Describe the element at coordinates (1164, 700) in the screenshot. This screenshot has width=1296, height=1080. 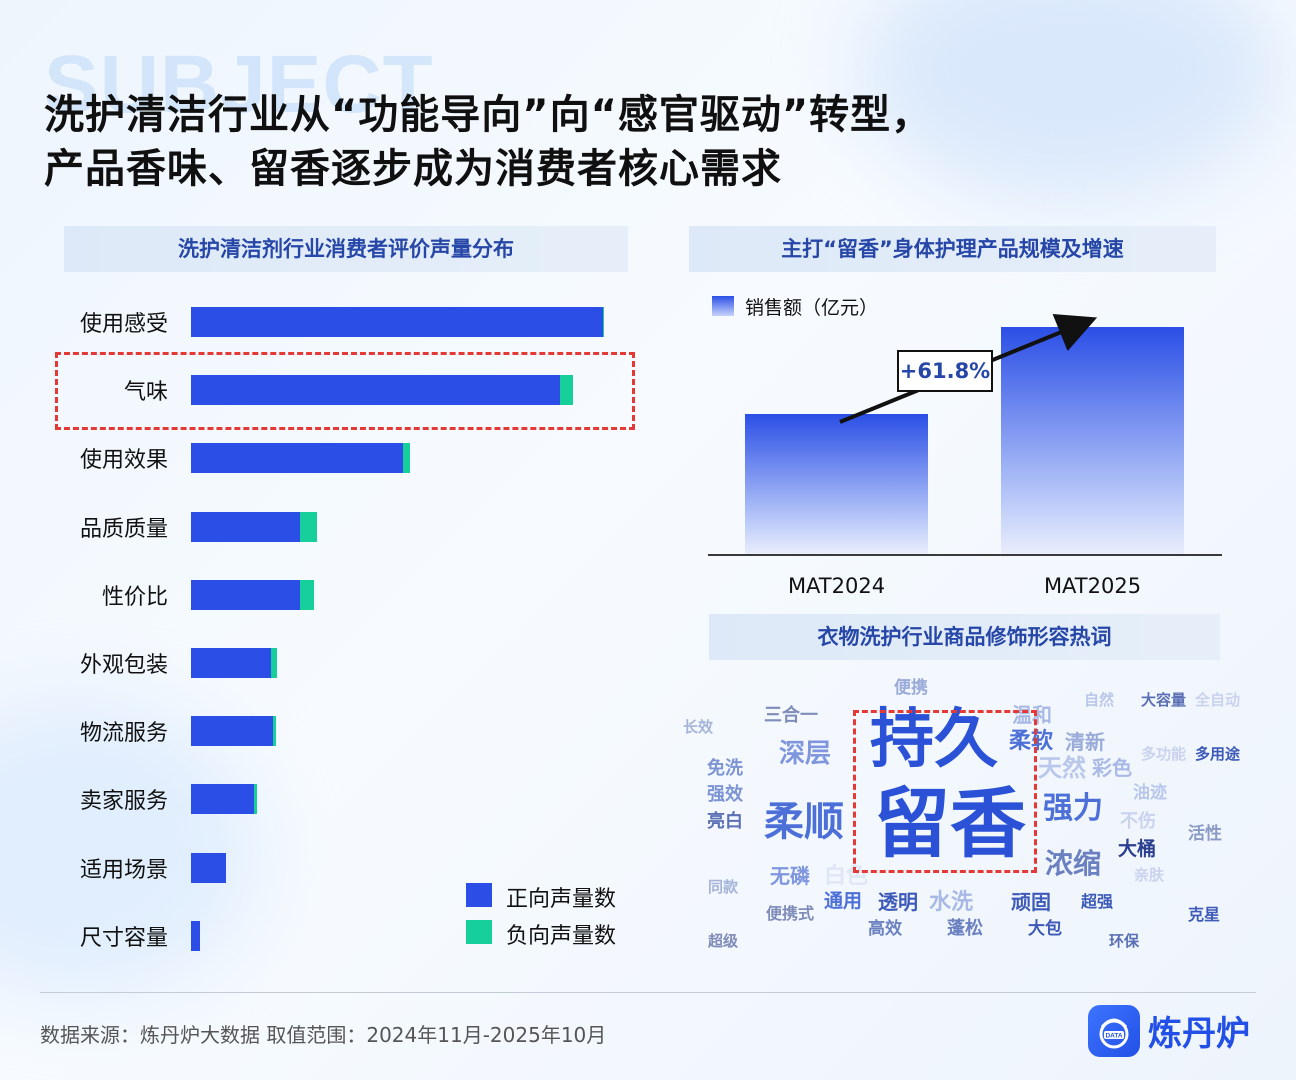
I see `keyword: 大容量` at that location.